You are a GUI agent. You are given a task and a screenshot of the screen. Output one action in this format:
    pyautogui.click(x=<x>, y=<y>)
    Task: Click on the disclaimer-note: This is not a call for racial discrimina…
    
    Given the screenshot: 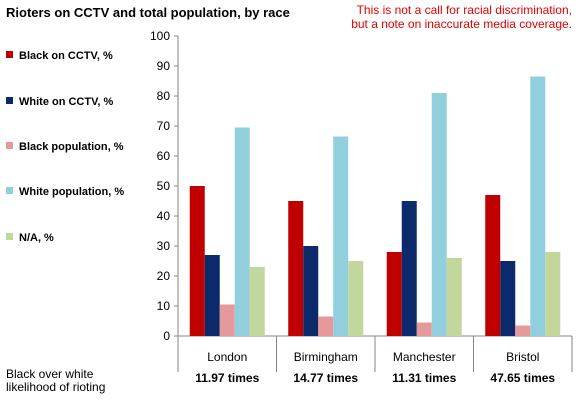 What is the action you would take?
    pyautogui.click(x=442, y=17)
    